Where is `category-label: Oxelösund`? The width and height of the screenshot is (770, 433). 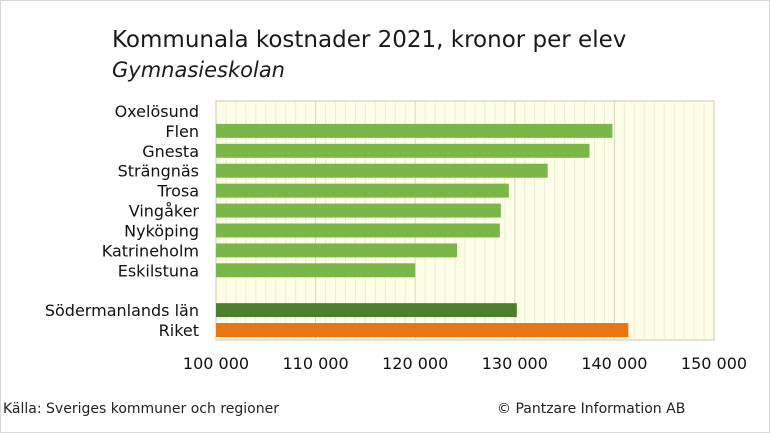
category-label: Oxelösund is located at coordinates (157, 111).